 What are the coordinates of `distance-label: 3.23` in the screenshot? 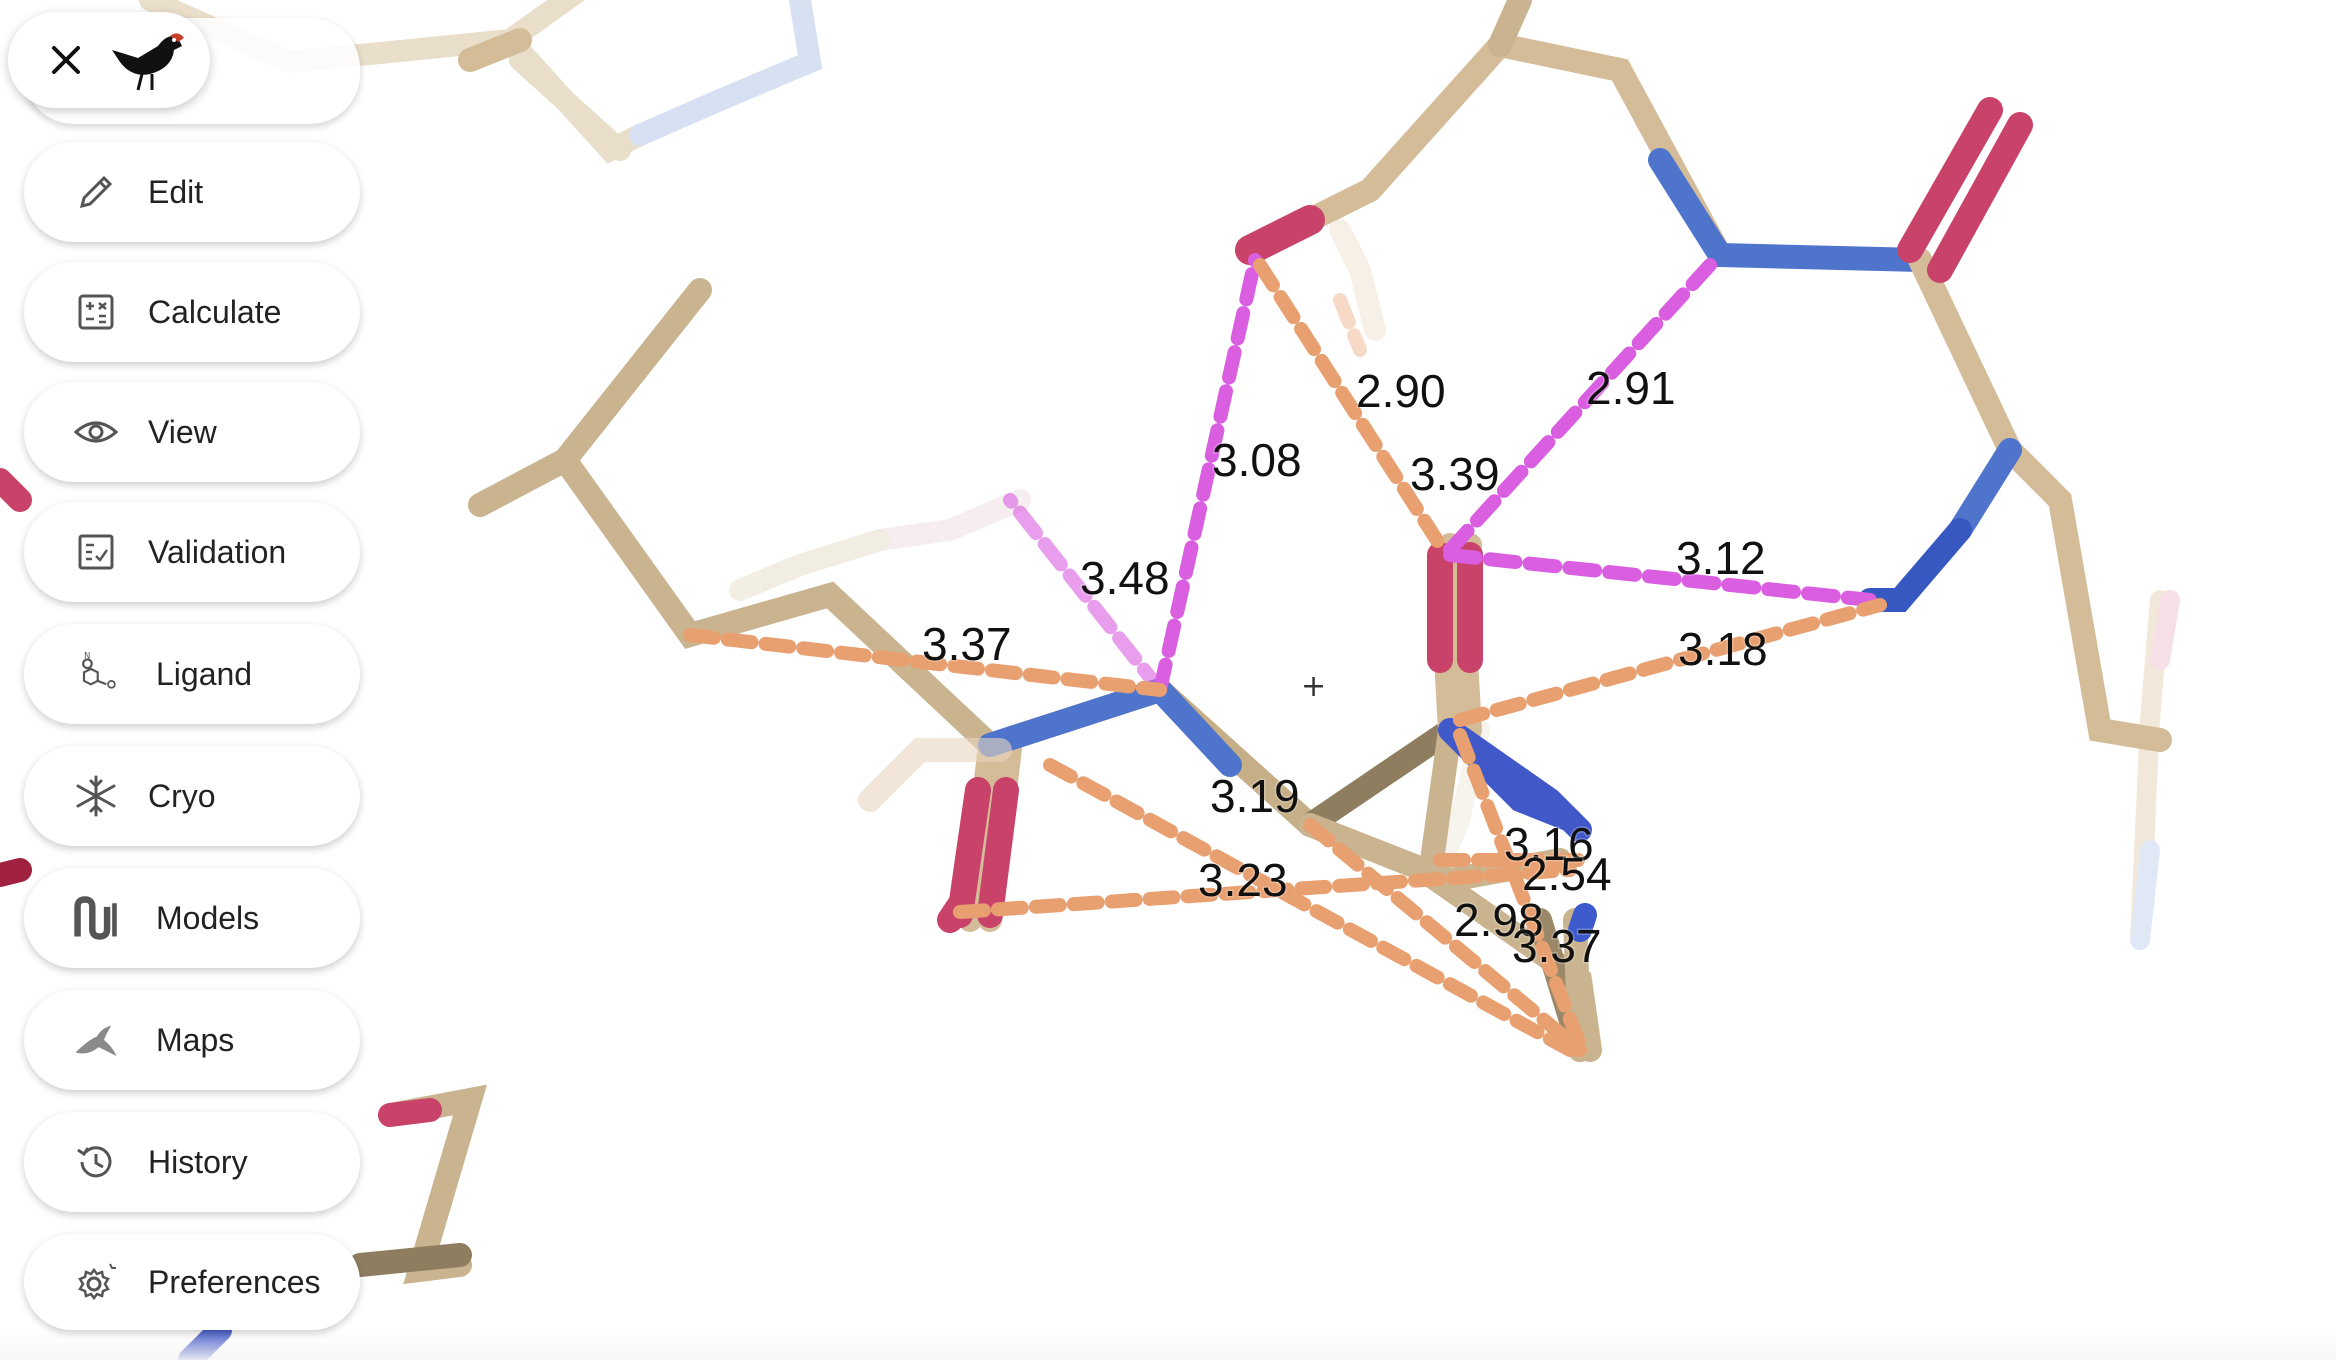 It's located at (1243, 880).